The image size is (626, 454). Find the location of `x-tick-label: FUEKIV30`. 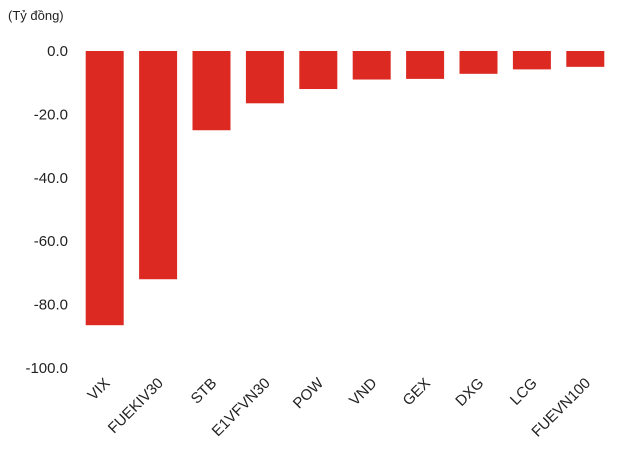

x-tick-label: FUEKIV30 is located at coordinates (136, 406).